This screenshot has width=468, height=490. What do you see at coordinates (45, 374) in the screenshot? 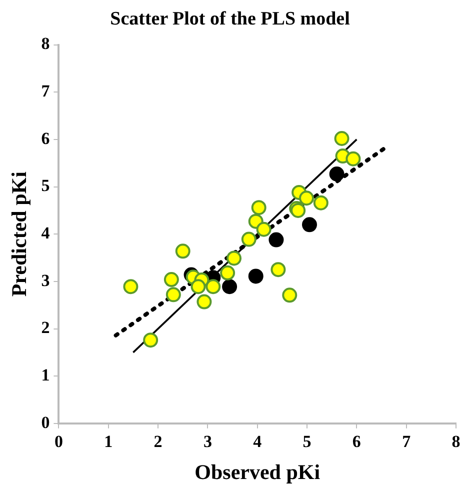
I see `y-tick-label: 1` at bounding box center [45, 374].